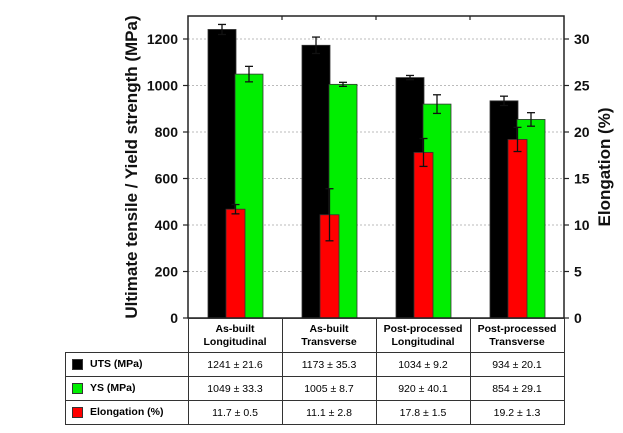 The height and width of the screenshot is (433, 623). What do you see at coordinates (235, 335) in the screenshot?
I see `col-header: As-built Longitudinal` at bounding box center [235, 335].